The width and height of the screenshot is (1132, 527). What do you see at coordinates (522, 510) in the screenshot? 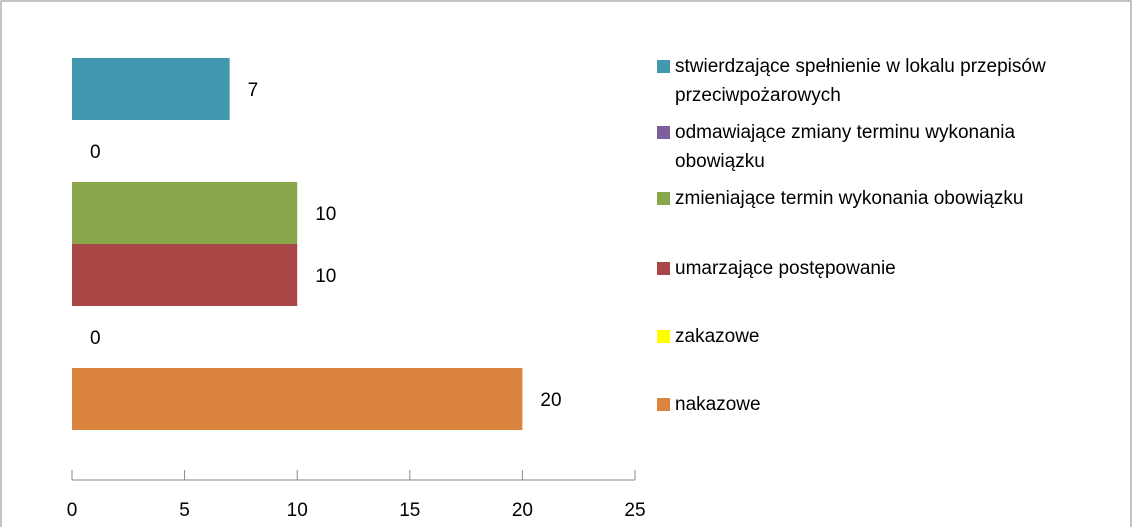
I see `x-tick-label: 20` at bounding box center [522, 510].